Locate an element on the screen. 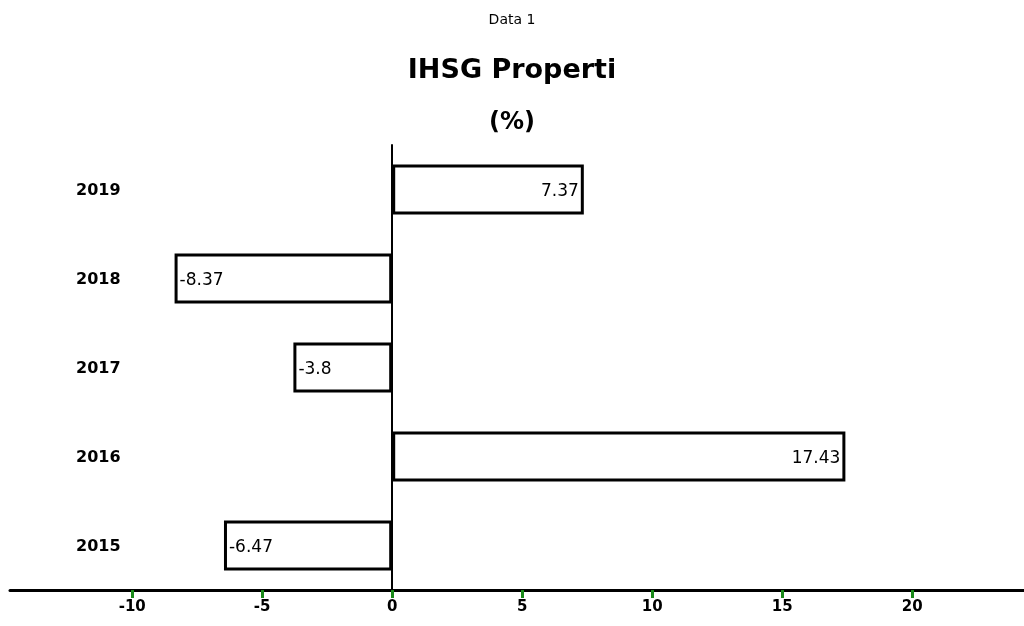 Image resolution: width=1024 pixels, height=626 pixels. y-tick-label: 2016 is located at coordinates (98, 456).